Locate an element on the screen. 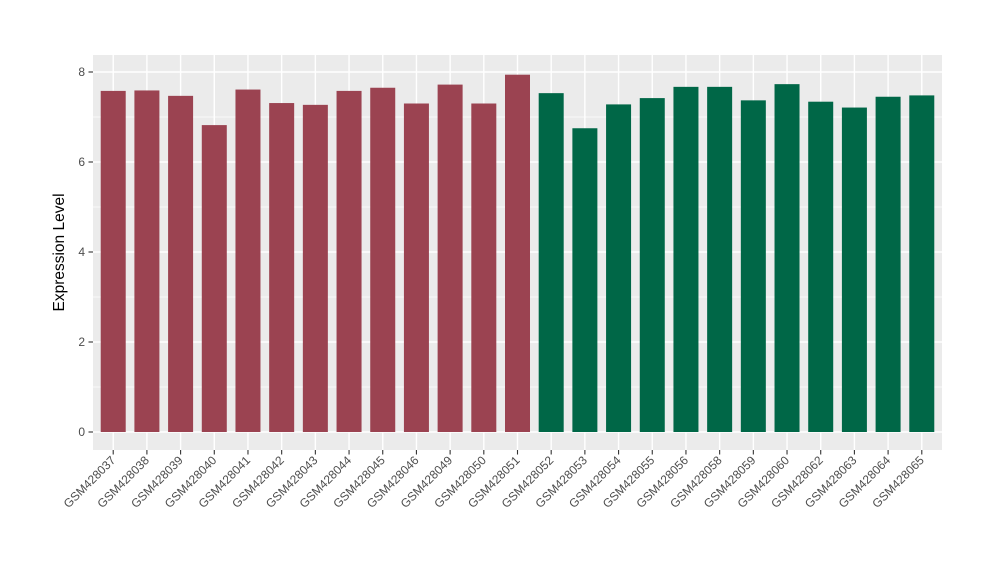  bar-GSM428053 is located at coordinates (585, 280).